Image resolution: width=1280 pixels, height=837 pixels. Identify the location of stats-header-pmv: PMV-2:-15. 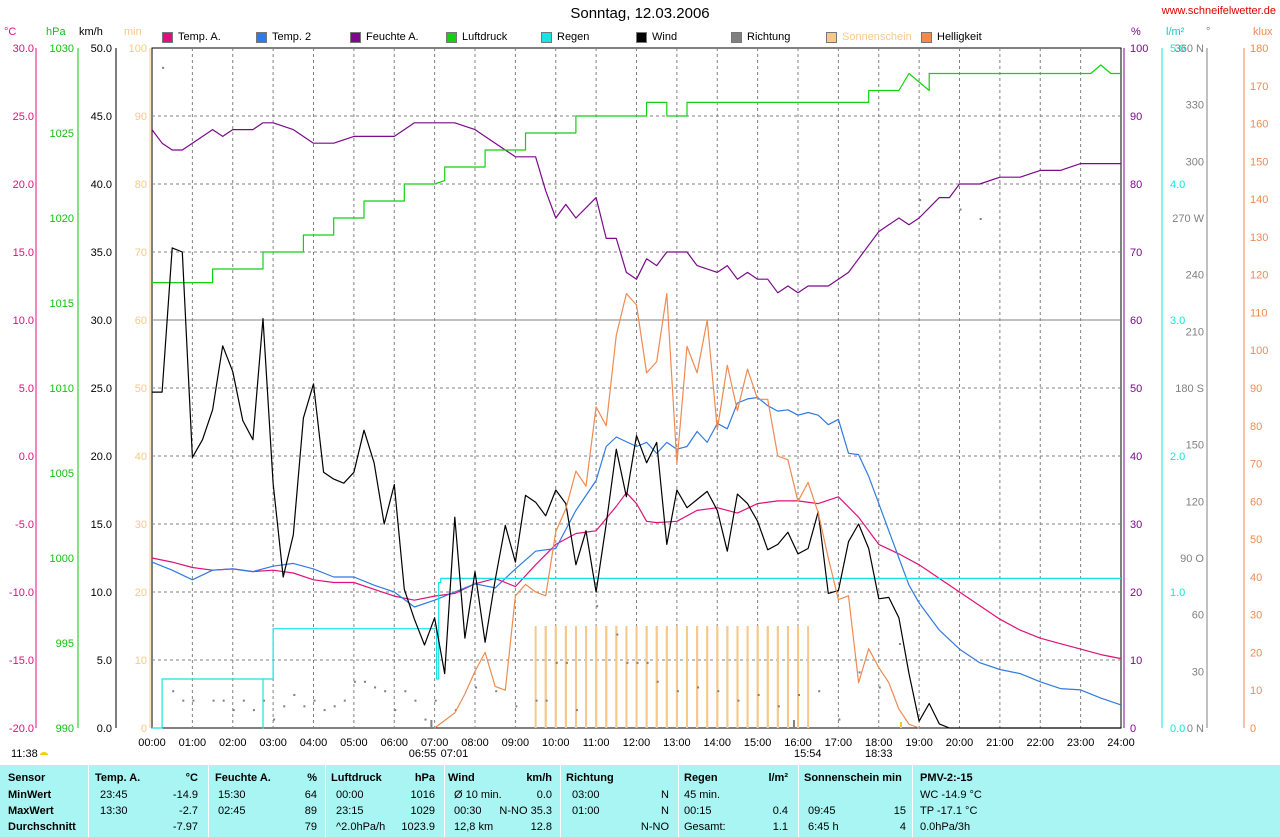
(946, 778).